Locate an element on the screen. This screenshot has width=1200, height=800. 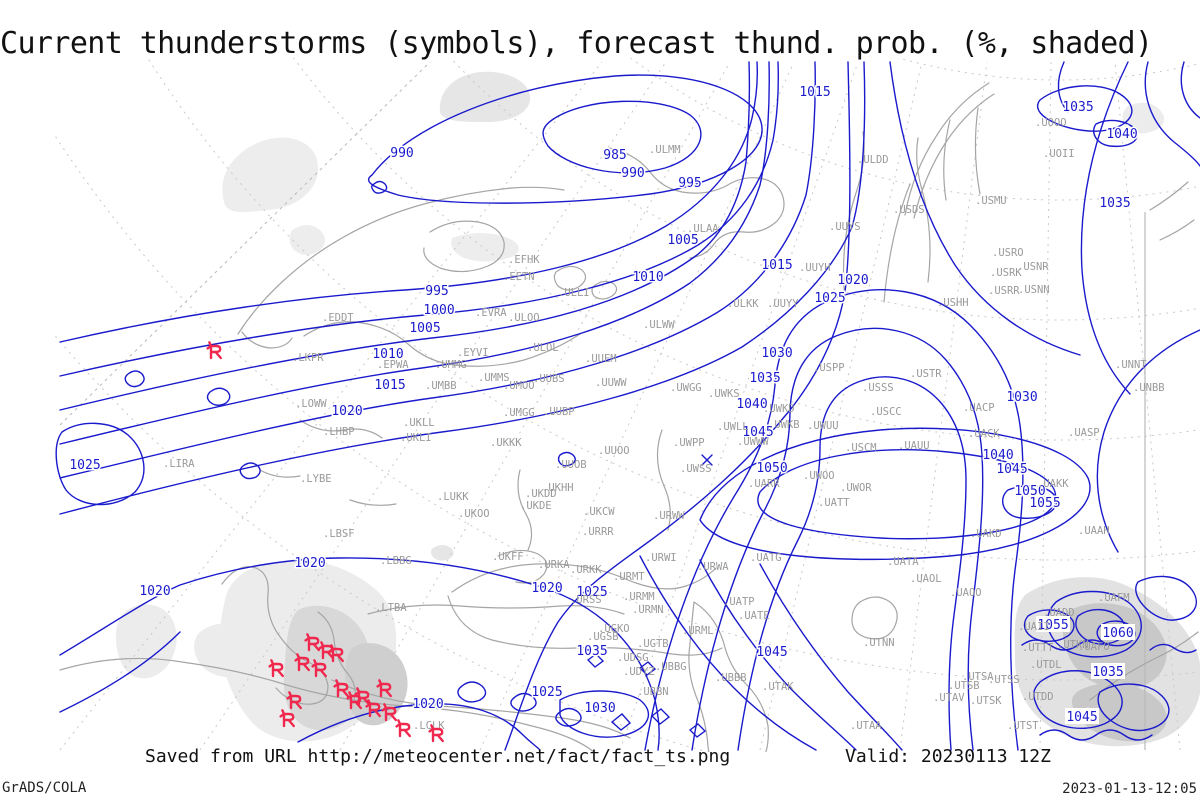
station-id: .UBBG is located at coordinates (671, 667).